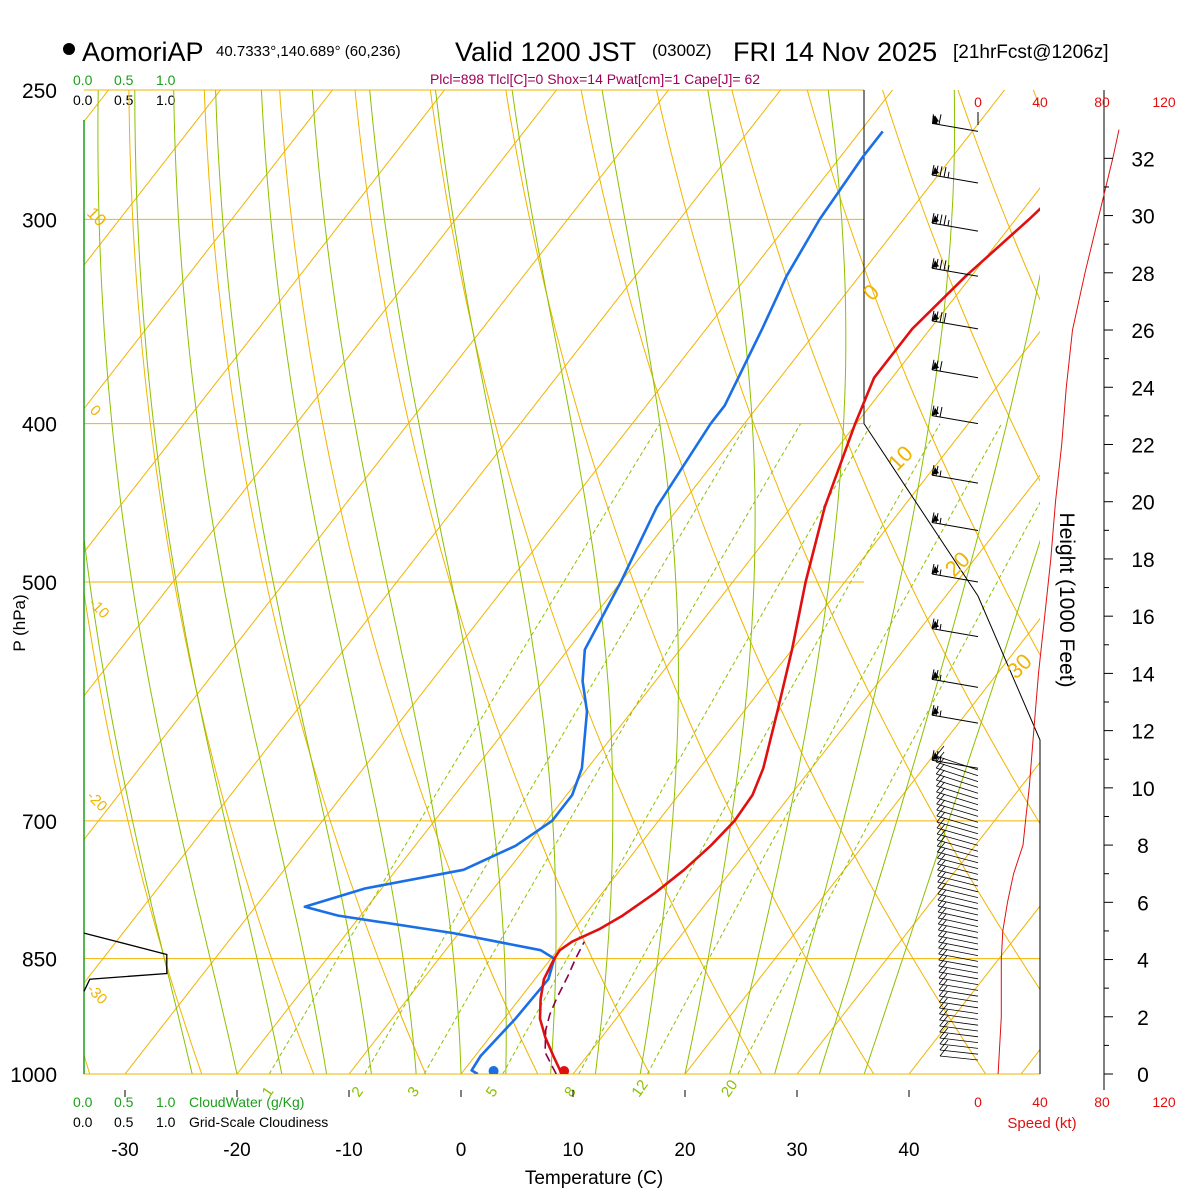 The image size is (1200, 1200). What do you see at coordinates (124, 1122) in the screenshot?
I see `cloud-scale-label: 0.5` at bounding box center [124, 1122].